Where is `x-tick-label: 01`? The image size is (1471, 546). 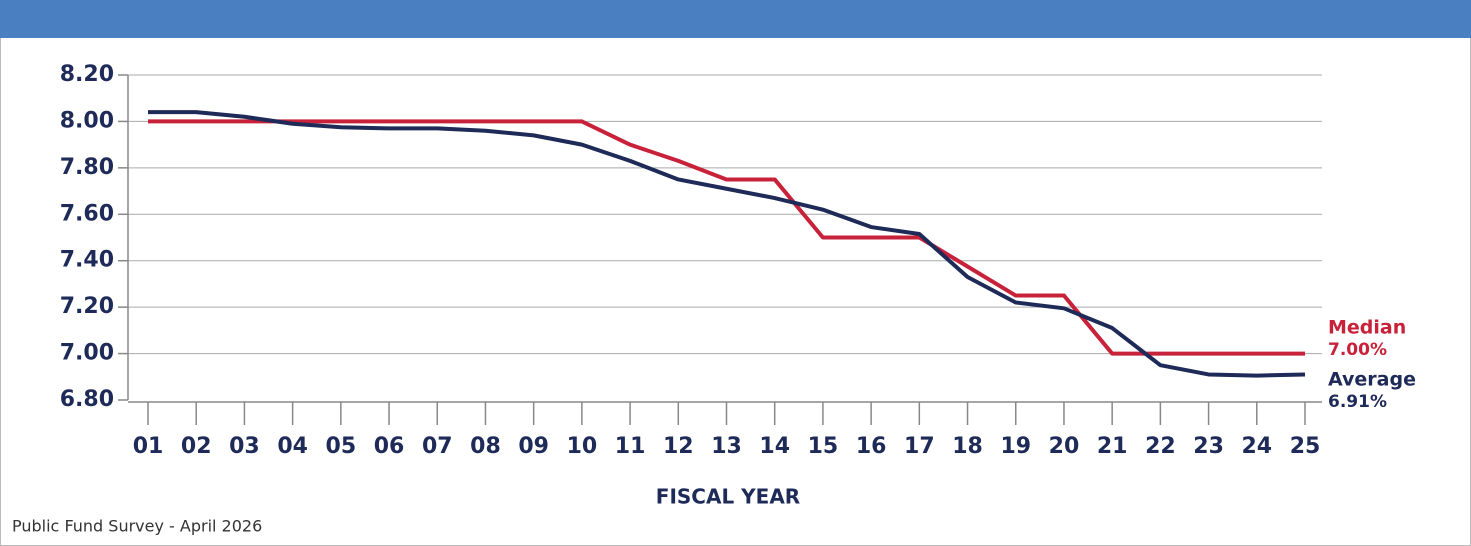
x-tick-label: 01 is located at coordinates (148, 446).